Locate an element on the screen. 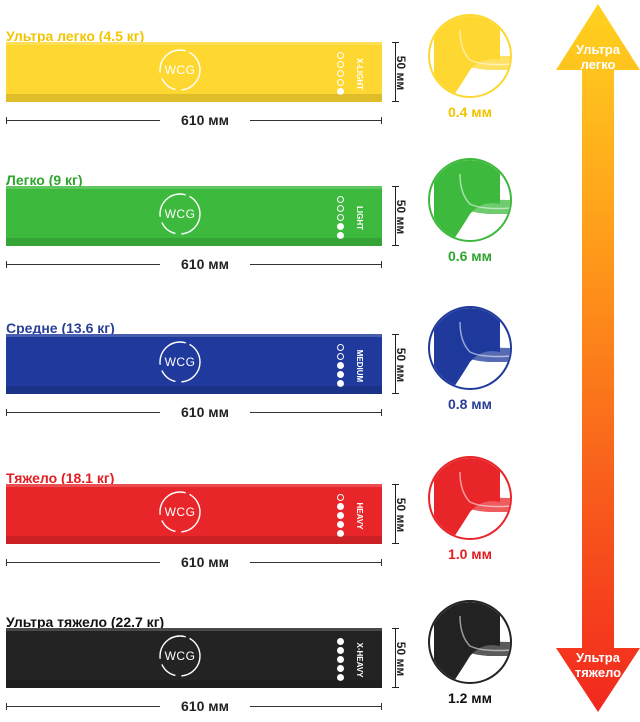 This screenshot has height=722, width=640. resistance-band: WCG X-LIGHT is located at coordinates (194, 72).